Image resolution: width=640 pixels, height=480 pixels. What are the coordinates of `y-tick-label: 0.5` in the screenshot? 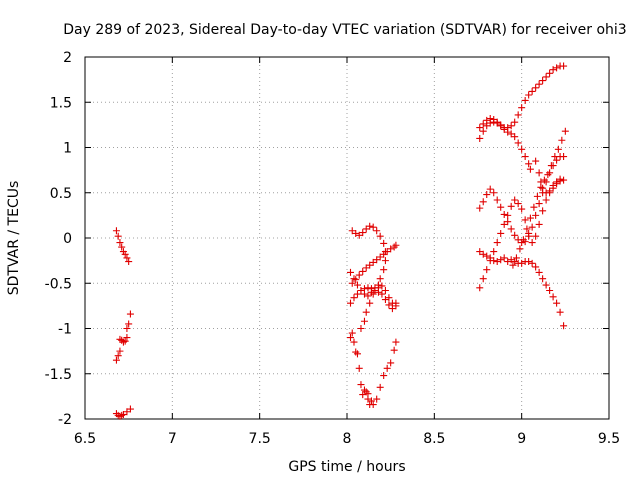 It's located at (61, 194).